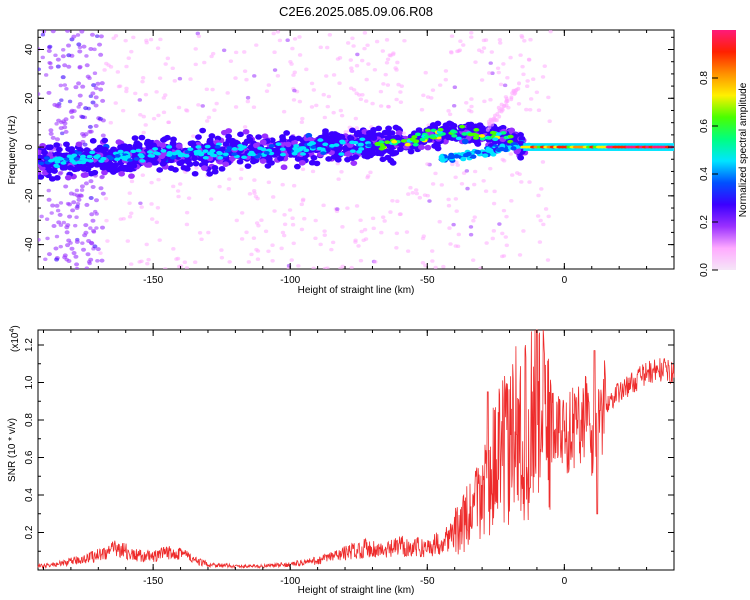 The height and width of the screenshot is (600, 750). I want to click on colorbar-tick-label: 0.6, so click(704, 126).